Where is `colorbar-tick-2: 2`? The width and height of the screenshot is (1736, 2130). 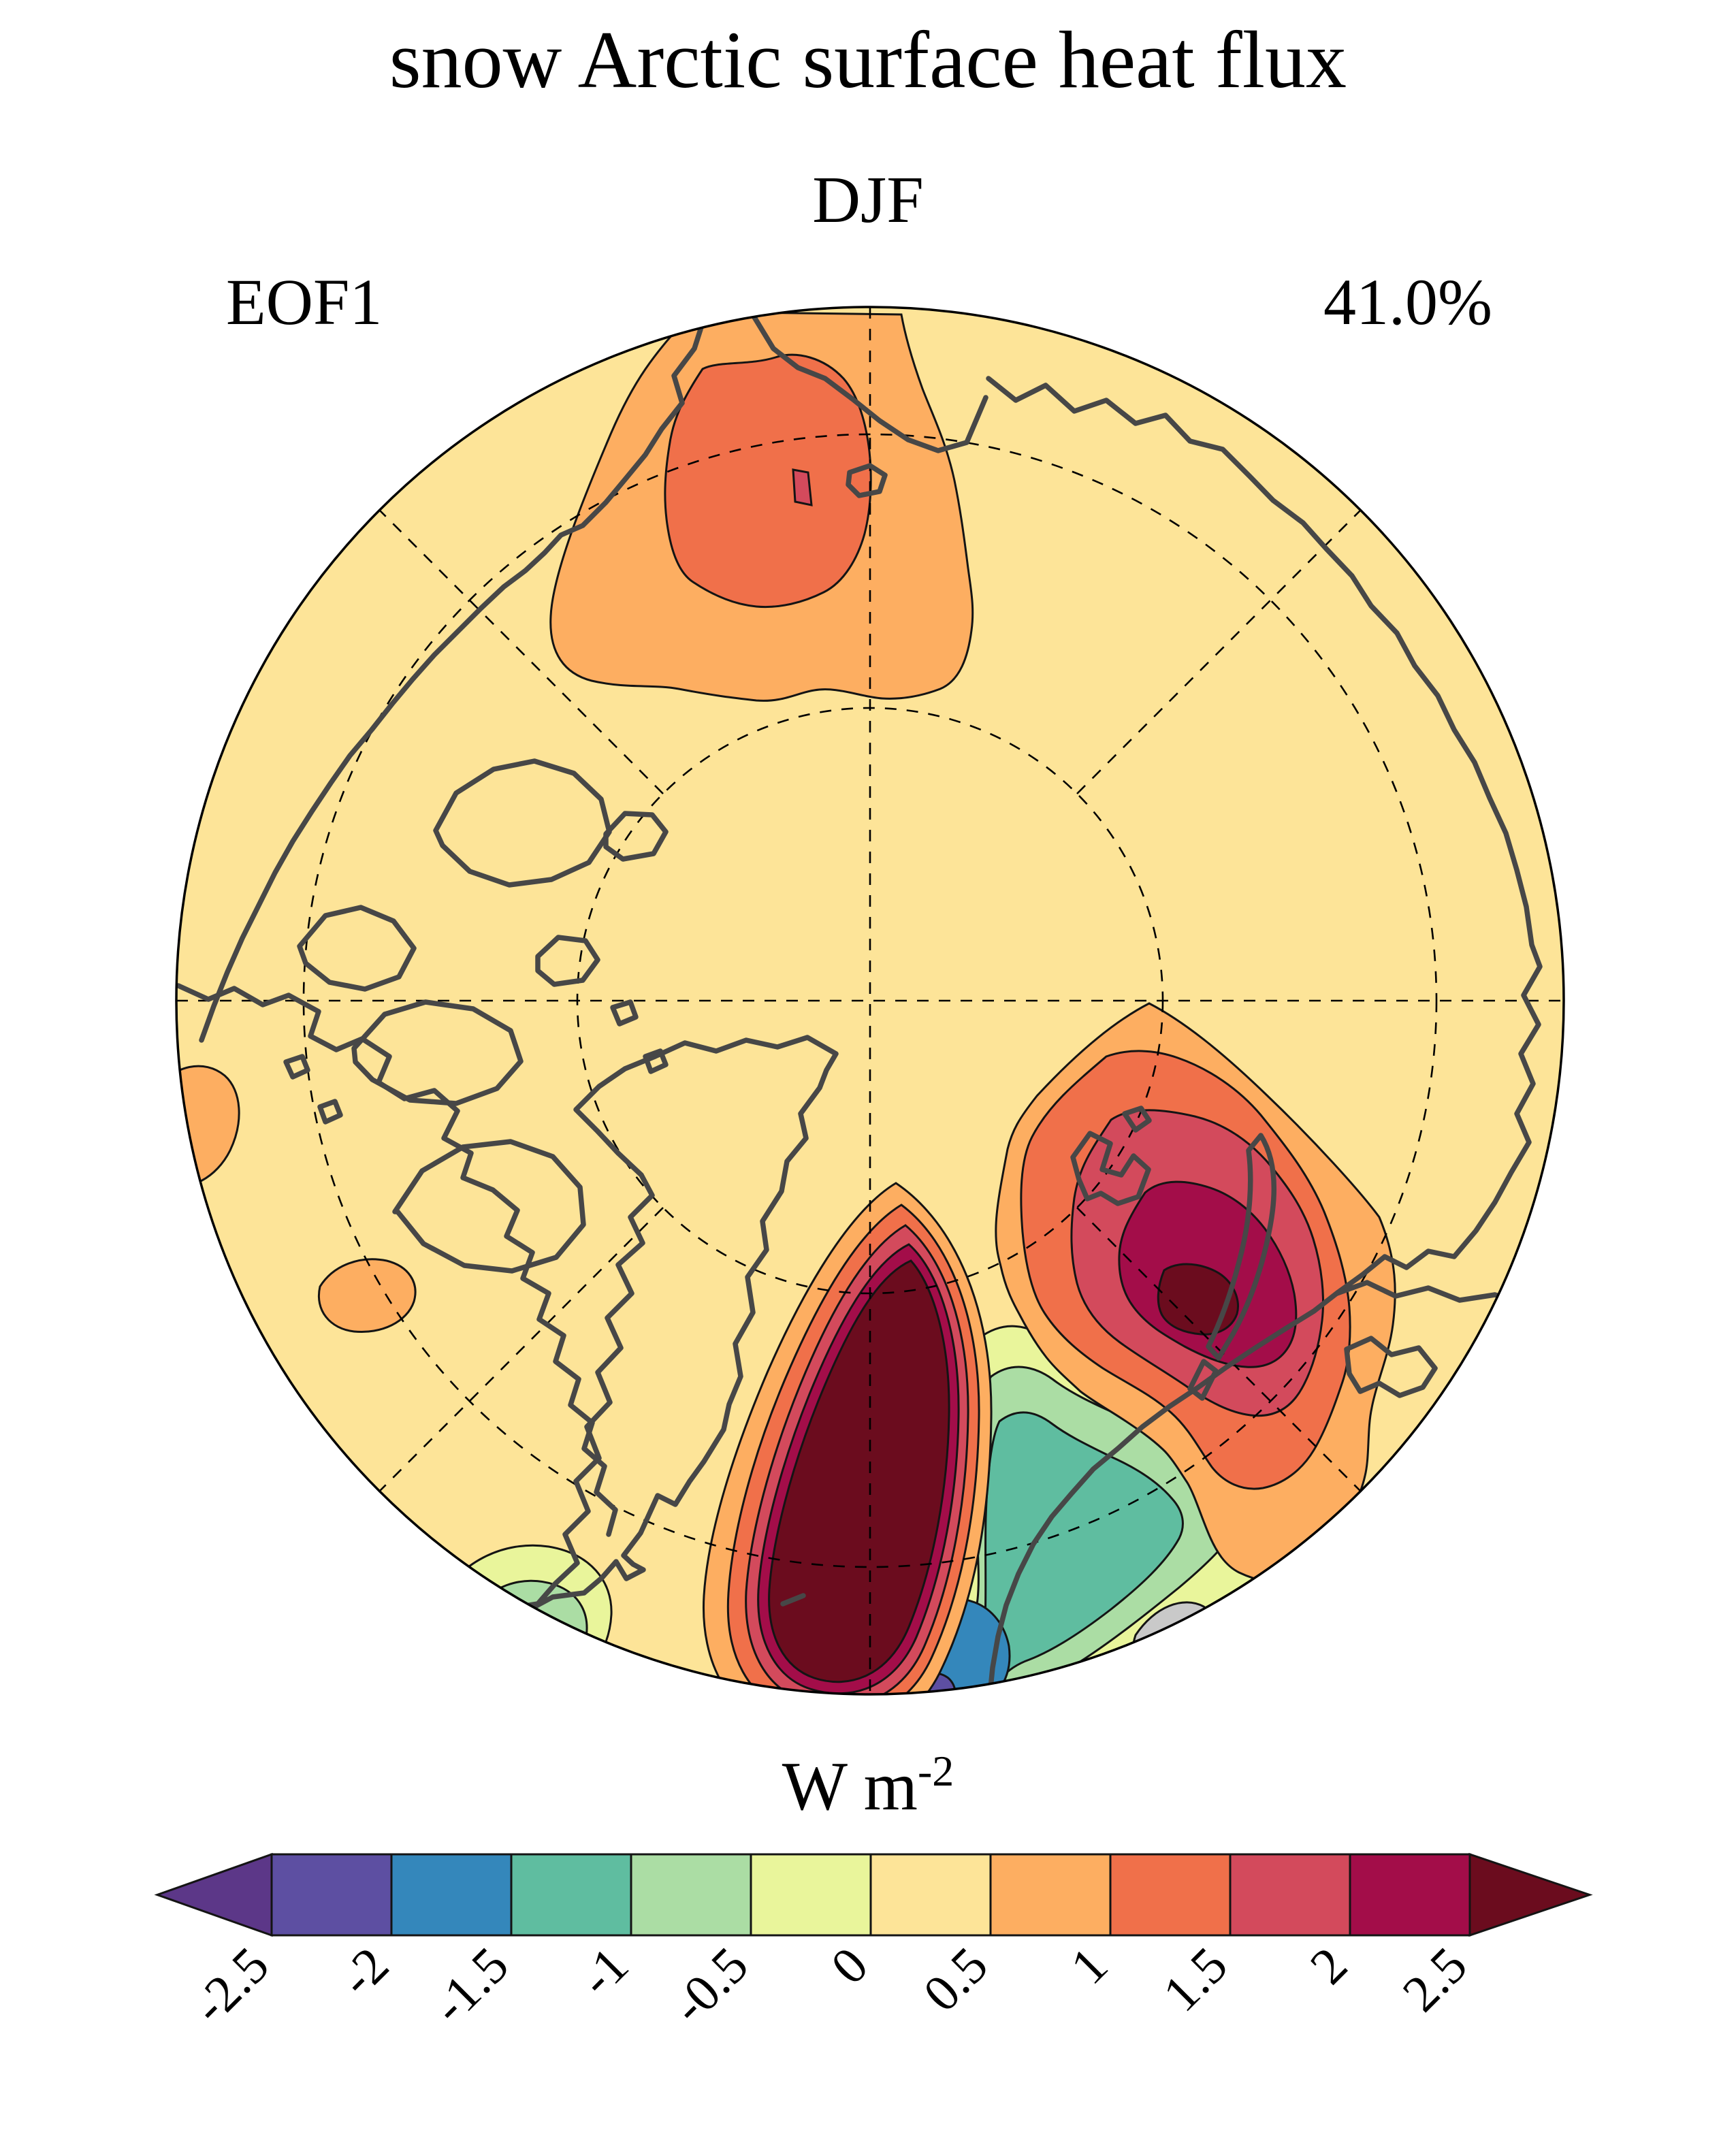
colorbar-tick-2: 2 is located at coordinates (1329, 1966).